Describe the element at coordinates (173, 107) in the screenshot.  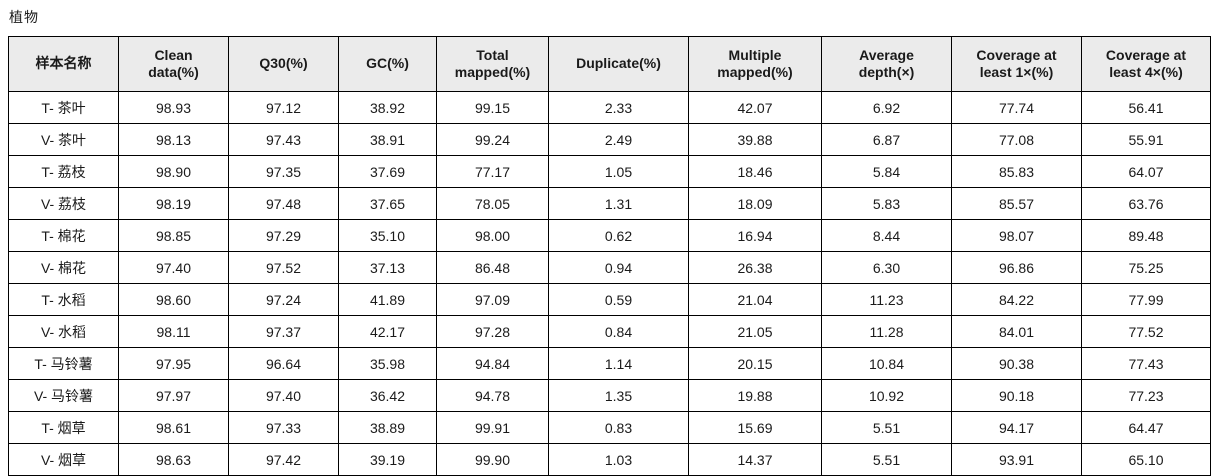
I see `metric-value-cell: 98.93` at that location.